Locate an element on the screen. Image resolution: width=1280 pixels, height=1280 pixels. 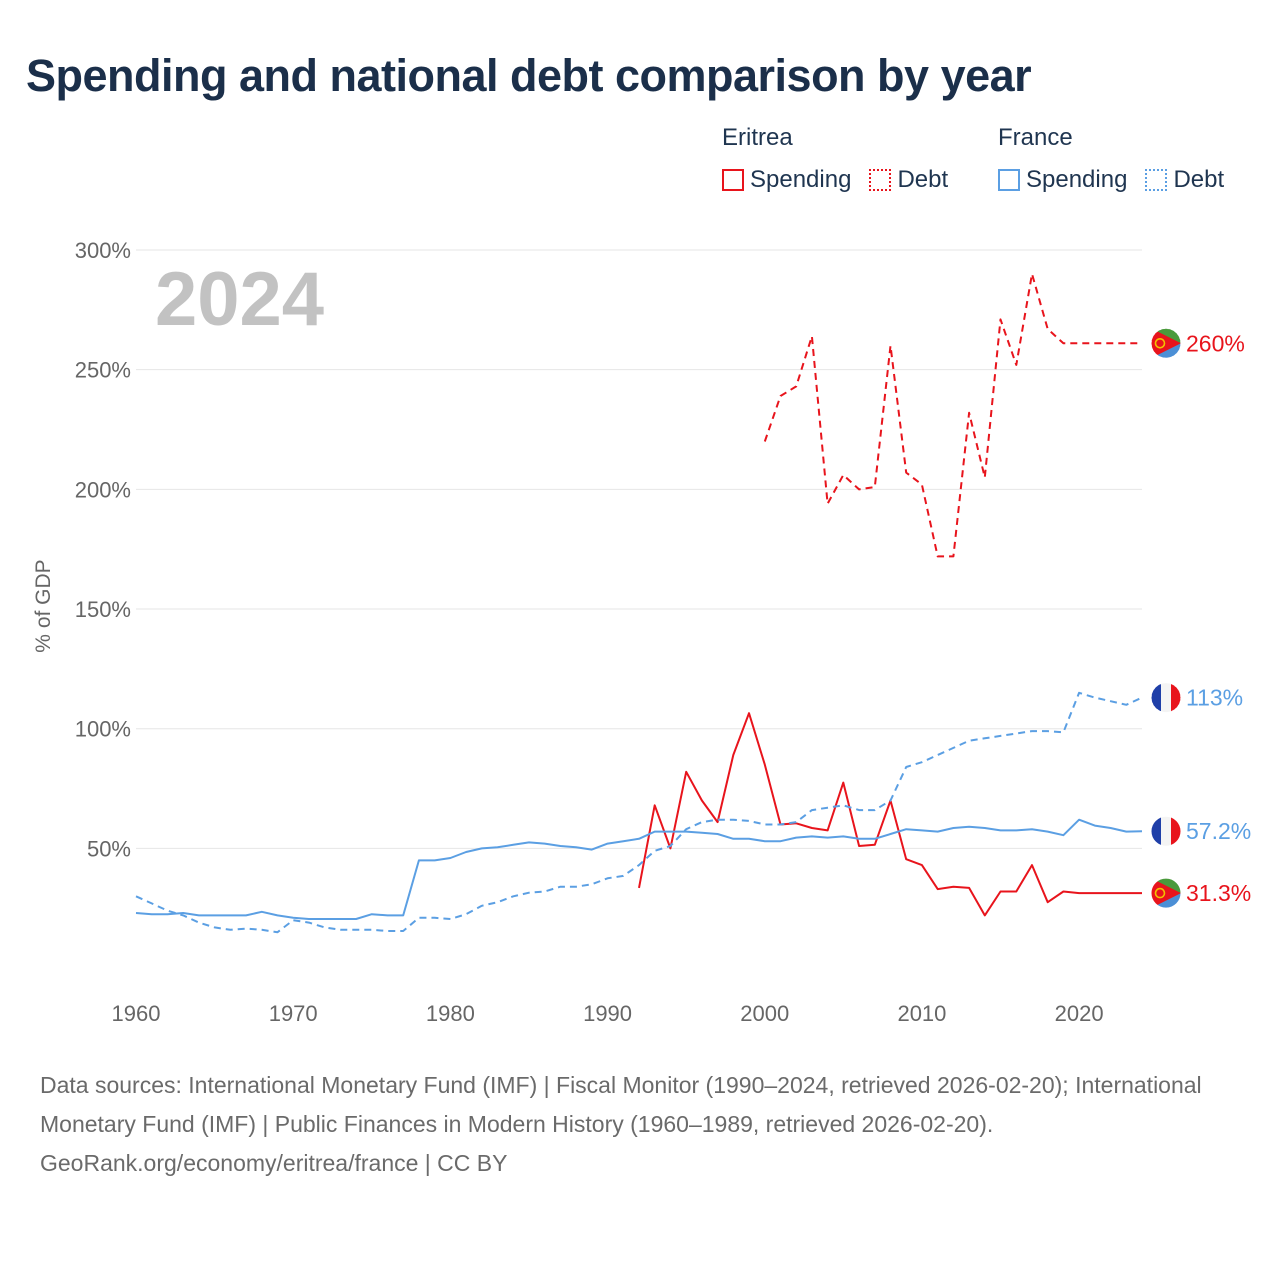
year-watermark: 2024 is located at coordinates (240, 299).